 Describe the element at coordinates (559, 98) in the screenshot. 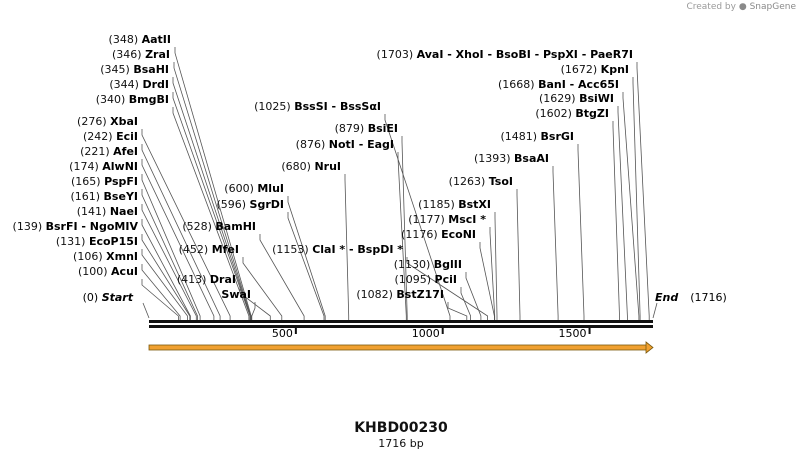

I see `site-position: (1629)` at that location.